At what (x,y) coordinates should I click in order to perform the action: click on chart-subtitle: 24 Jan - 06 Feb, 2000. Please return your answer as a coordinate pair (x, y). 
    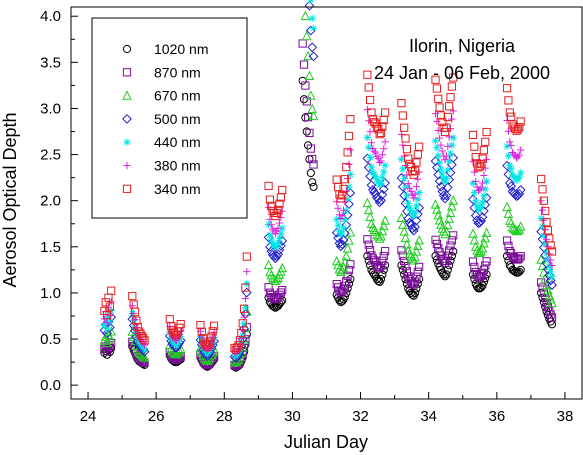
    Looking at the image, I should click on (462, 73).